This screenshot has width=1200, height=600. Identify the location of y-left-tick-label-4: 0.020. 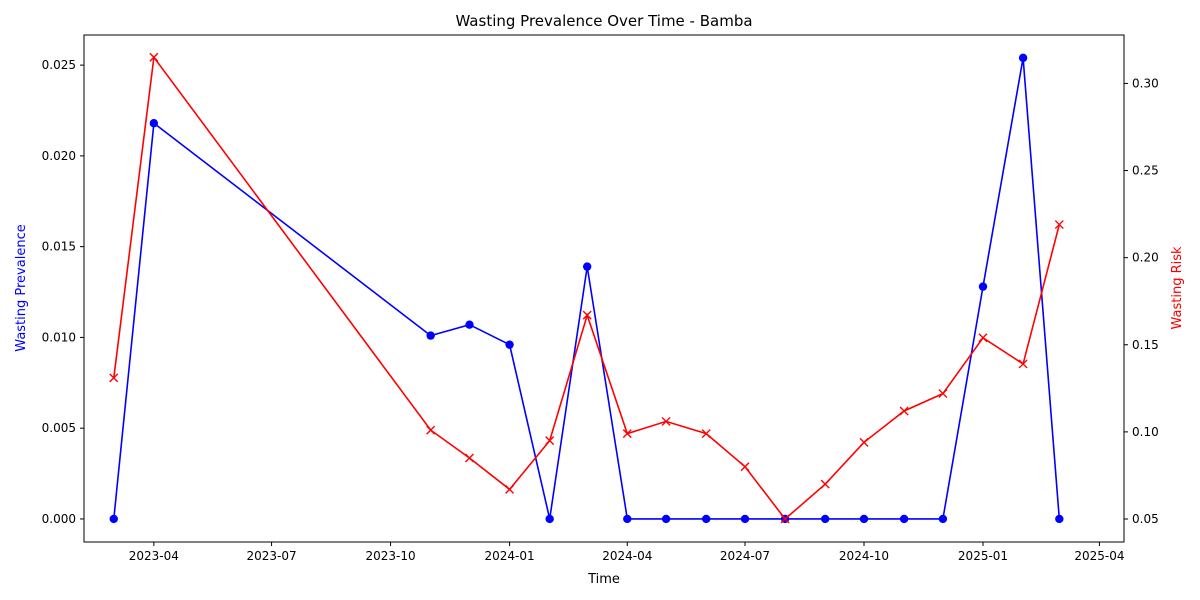
(59, 156).